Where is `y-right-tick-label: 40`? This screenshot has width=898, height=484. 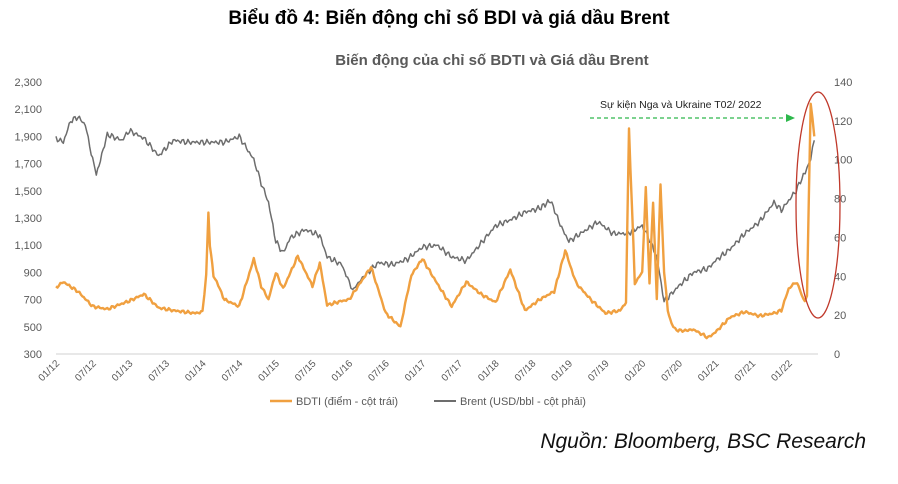 y-right-tick-label: 40 is located at coordinates (840, 277).